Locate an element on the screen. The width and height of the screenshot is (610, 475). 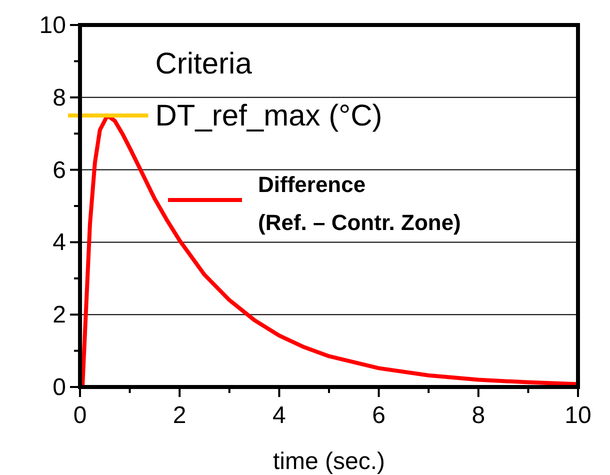
x-tick-label: 2 is located at coordinates (179, 415).